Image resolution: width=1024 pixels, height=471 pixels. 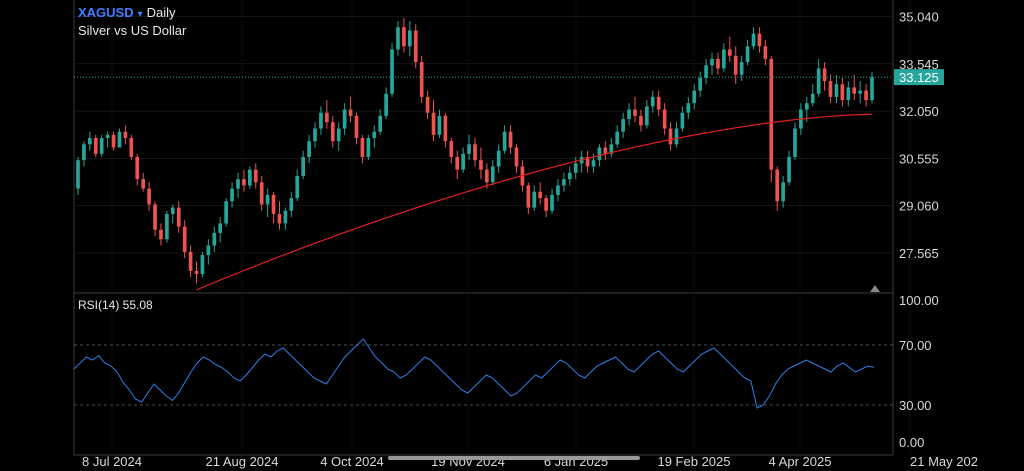 What do you see at coordinates (919, 77) in the screenshot?
I see `last-price-tag` at bounding box center [919, 77].